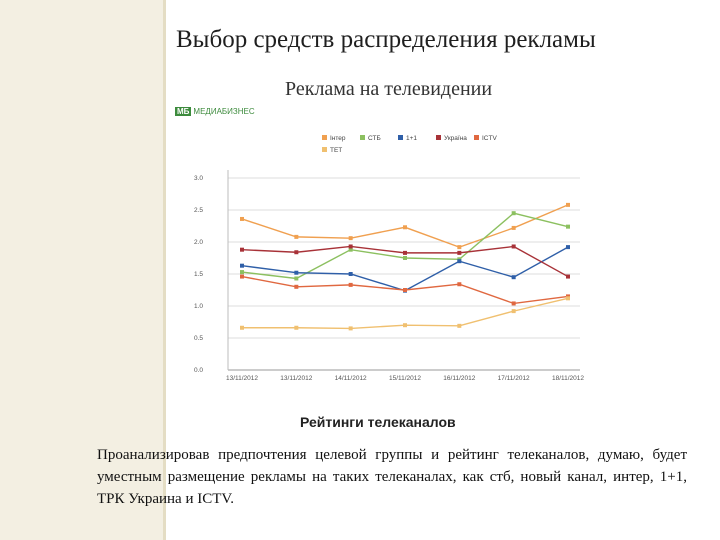 This screenshot has width=720, height=540. I want to click on logo-text: МЕДИАБИЗНЕС, so click(224, 111).